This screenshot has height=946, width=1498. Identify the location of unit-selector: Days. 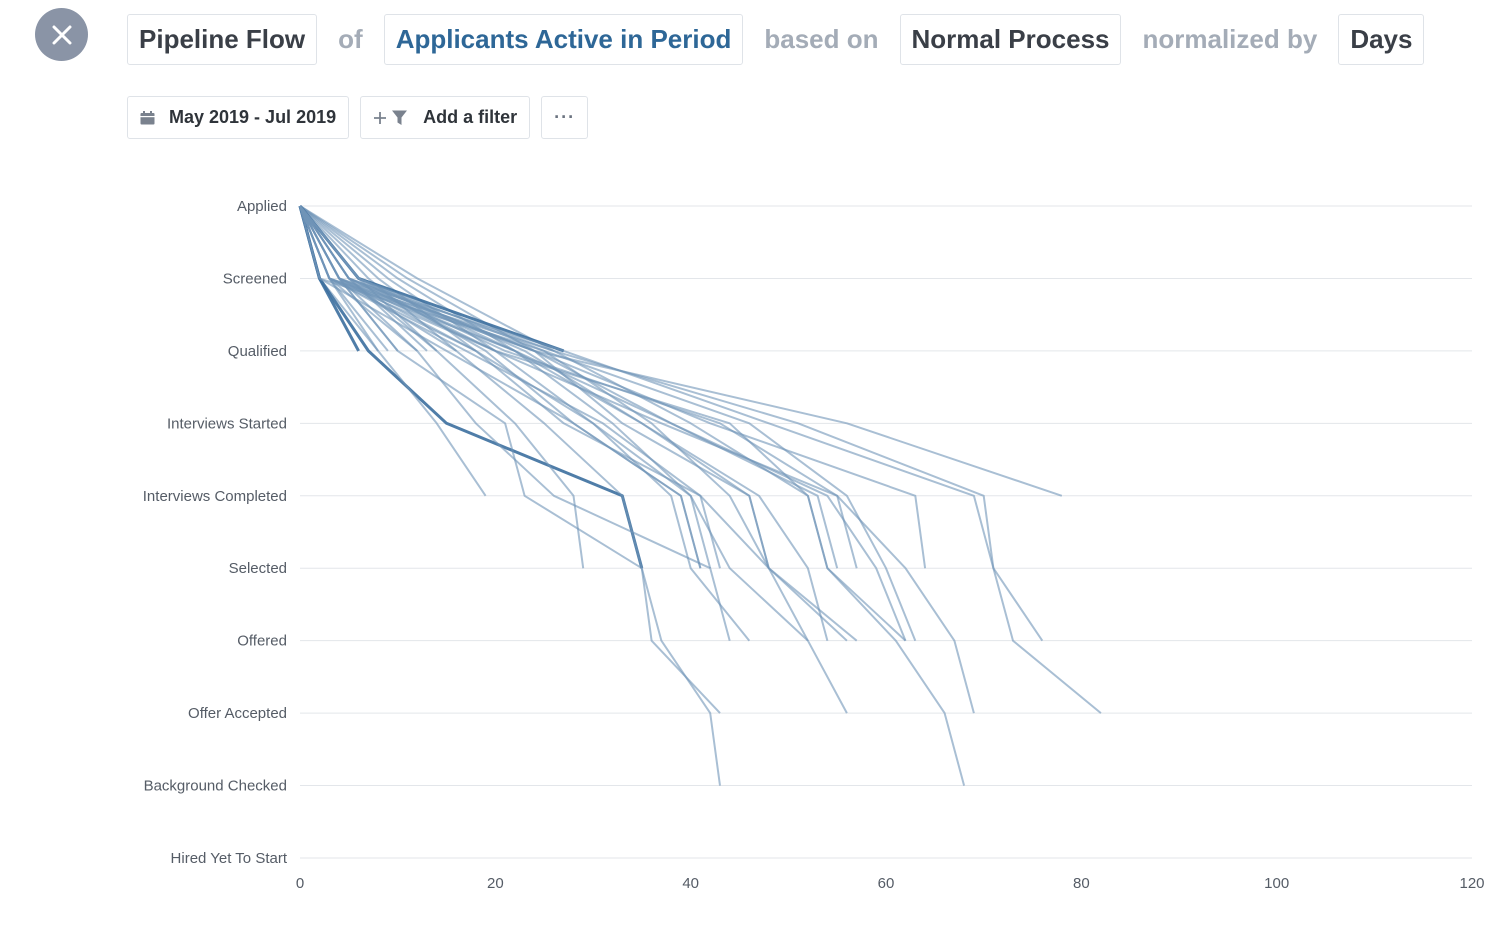
(1381, 39).